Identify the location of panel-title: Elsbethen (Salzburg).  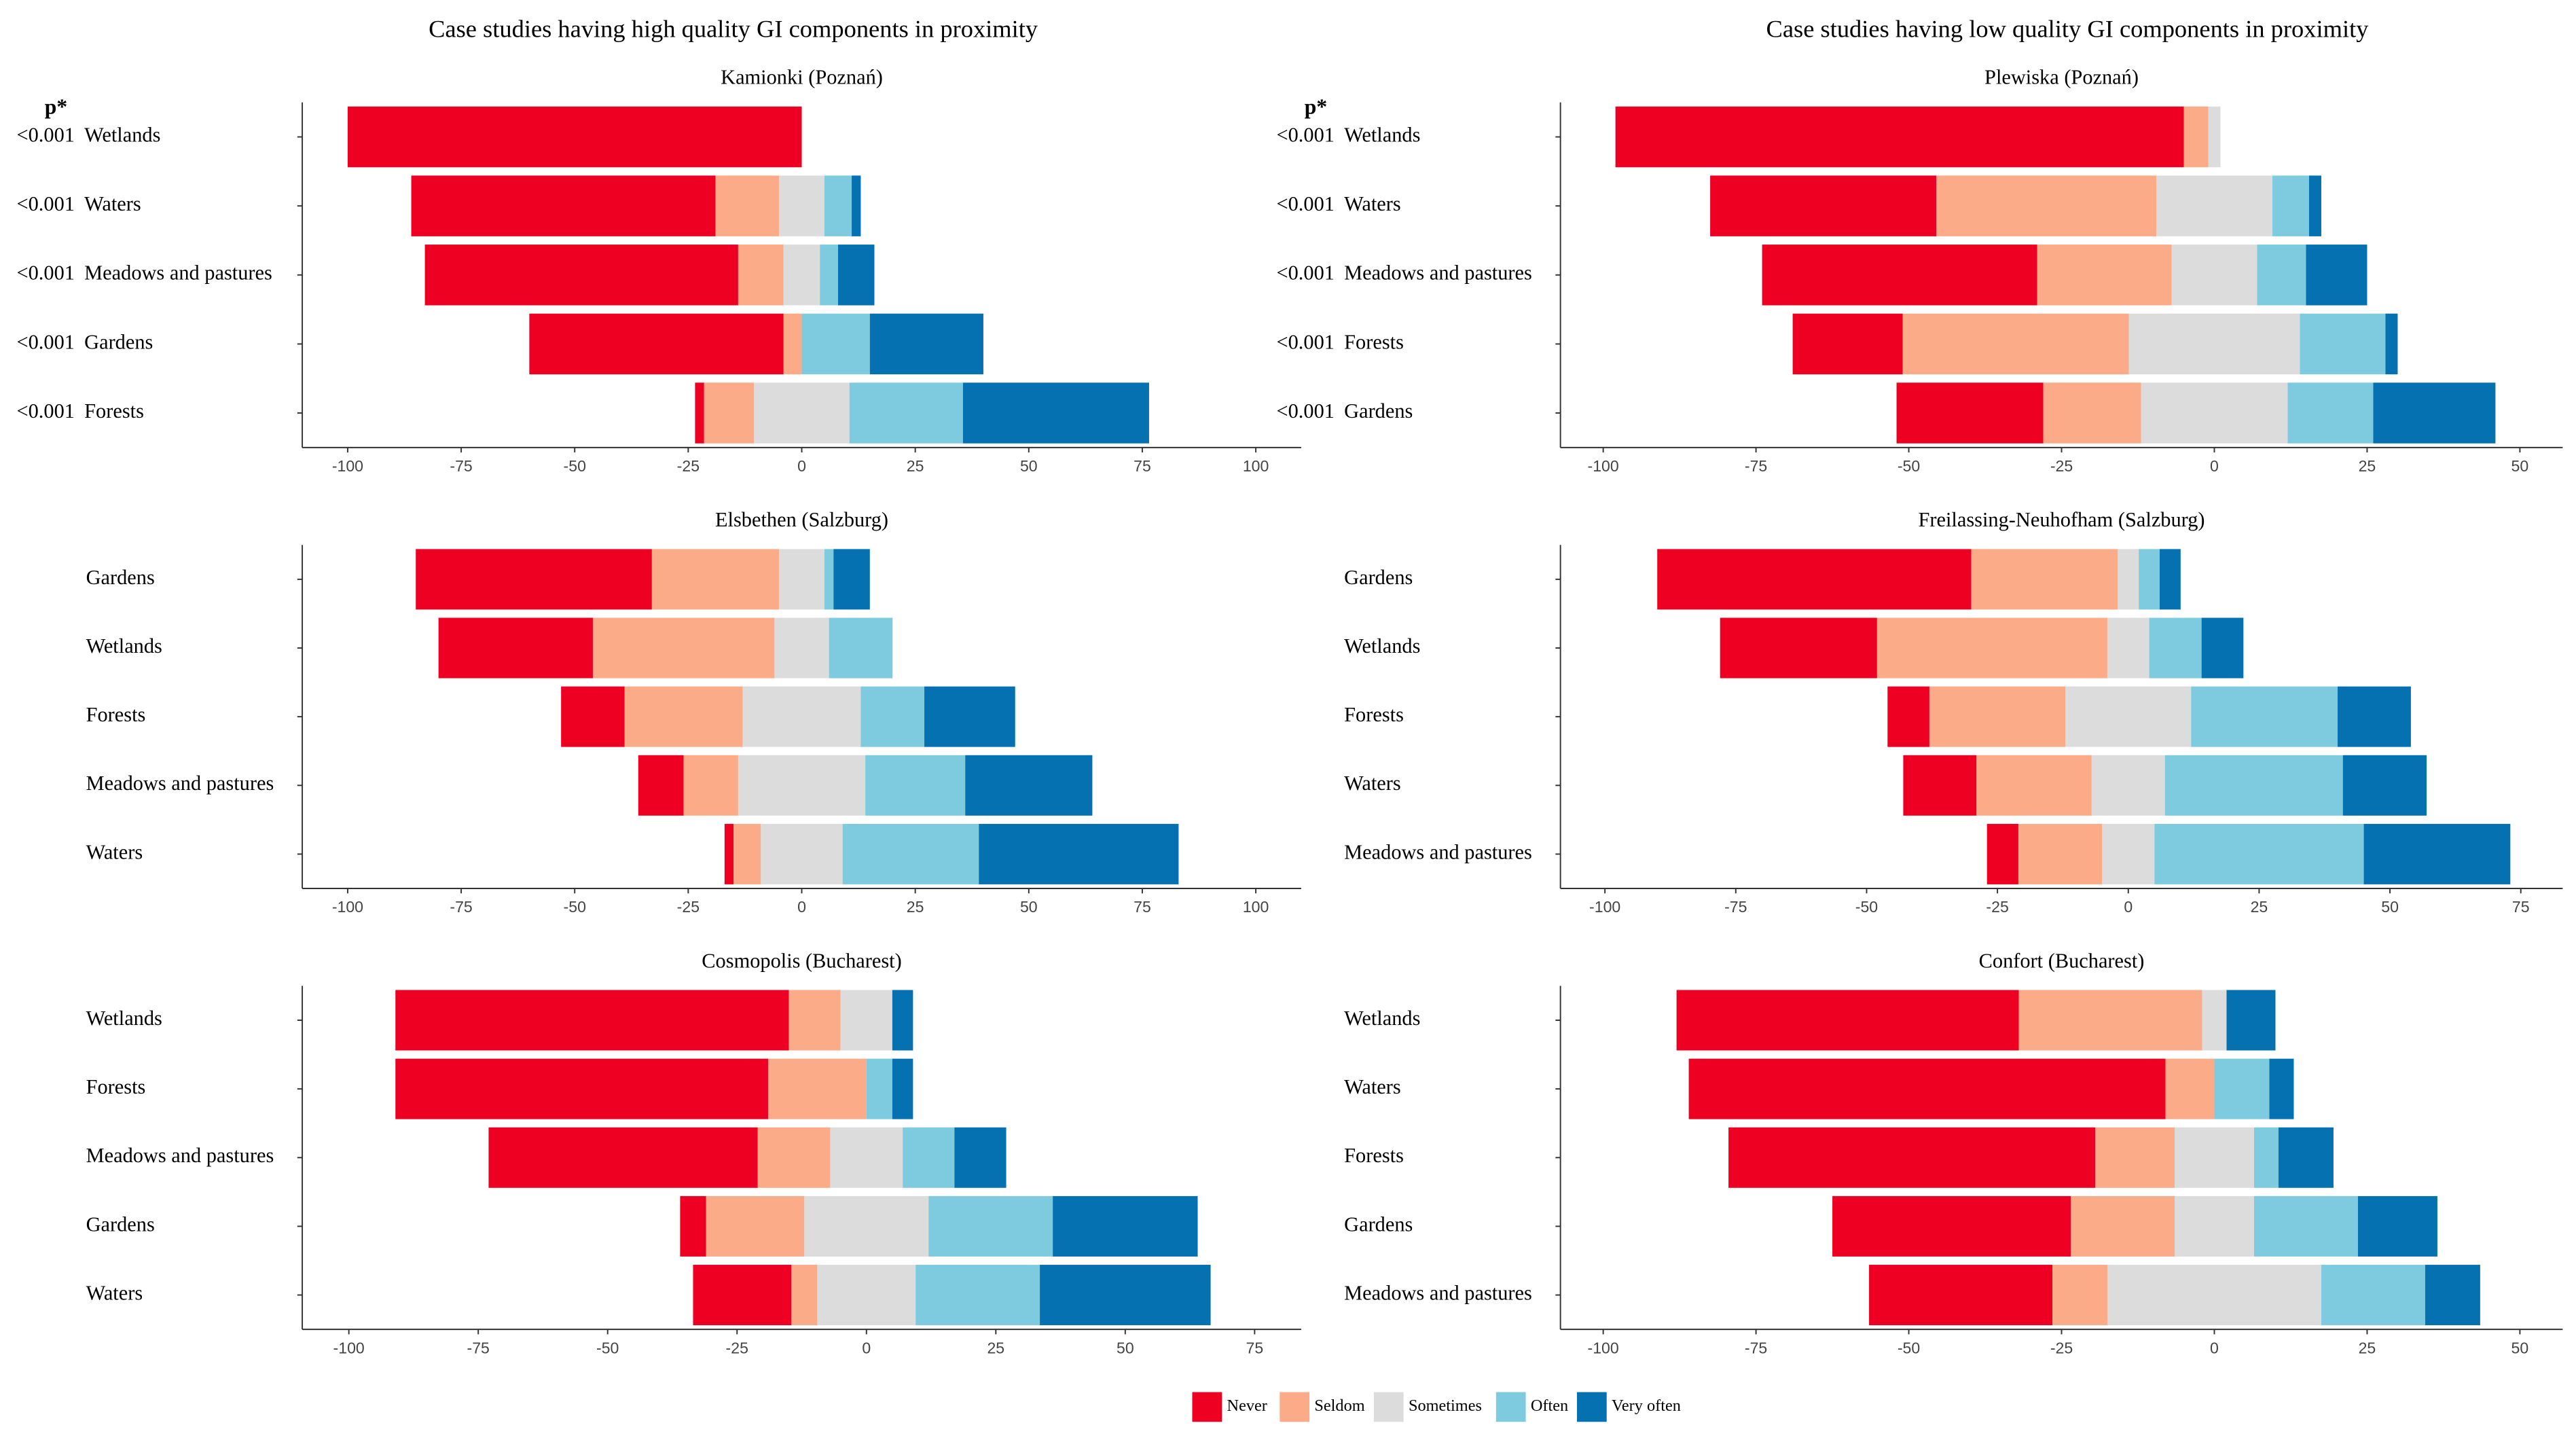
(801, 519).